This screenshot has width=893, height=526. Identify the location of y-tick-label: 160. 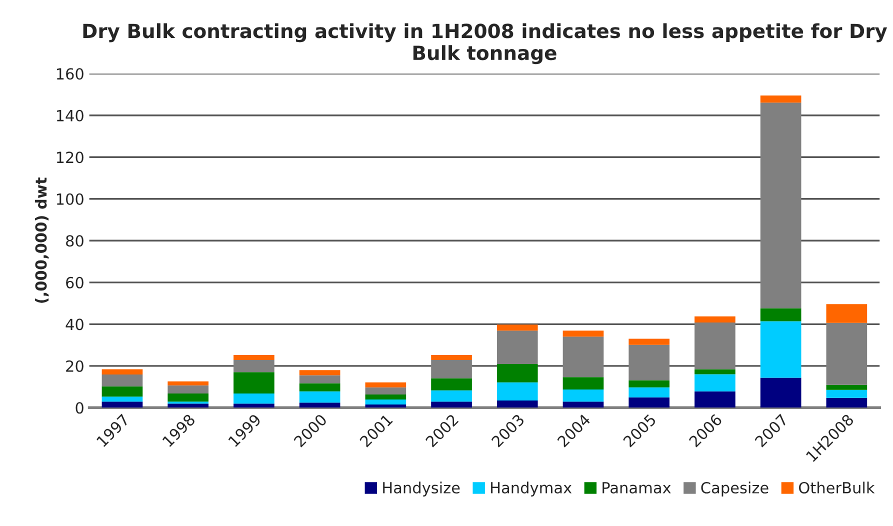
(70, 74).